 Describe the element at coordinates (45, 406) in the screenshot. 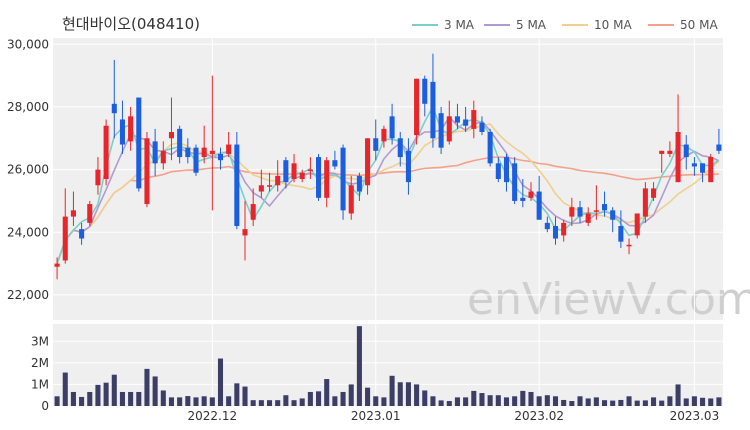

I see `volume-tick-label: 0` at that location.